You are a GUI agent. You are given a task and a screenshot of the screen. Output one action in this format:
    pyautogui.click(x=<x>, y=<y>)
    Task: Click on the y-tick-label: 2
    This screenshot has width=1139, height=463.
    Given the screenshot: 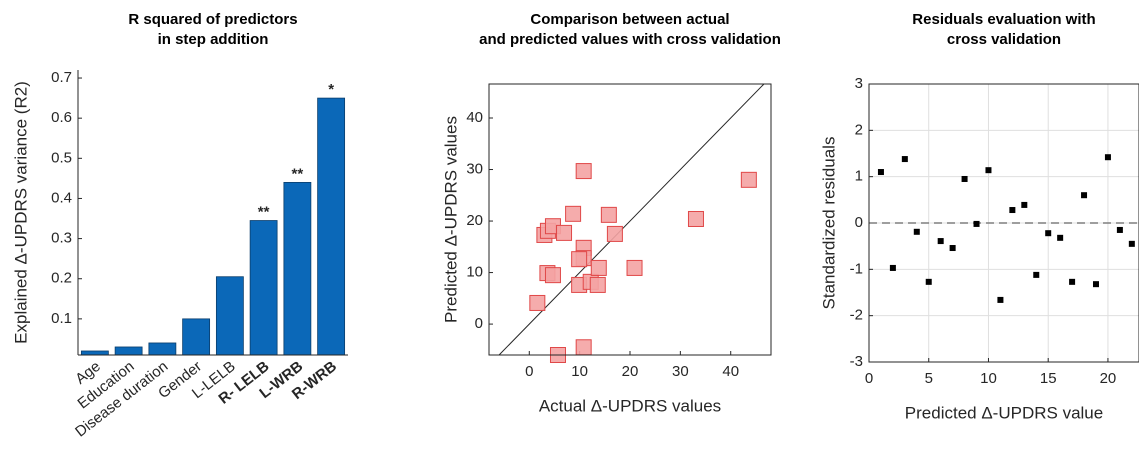 What is the action you would take?
    pyautogui.click(x=859, y=129)
    